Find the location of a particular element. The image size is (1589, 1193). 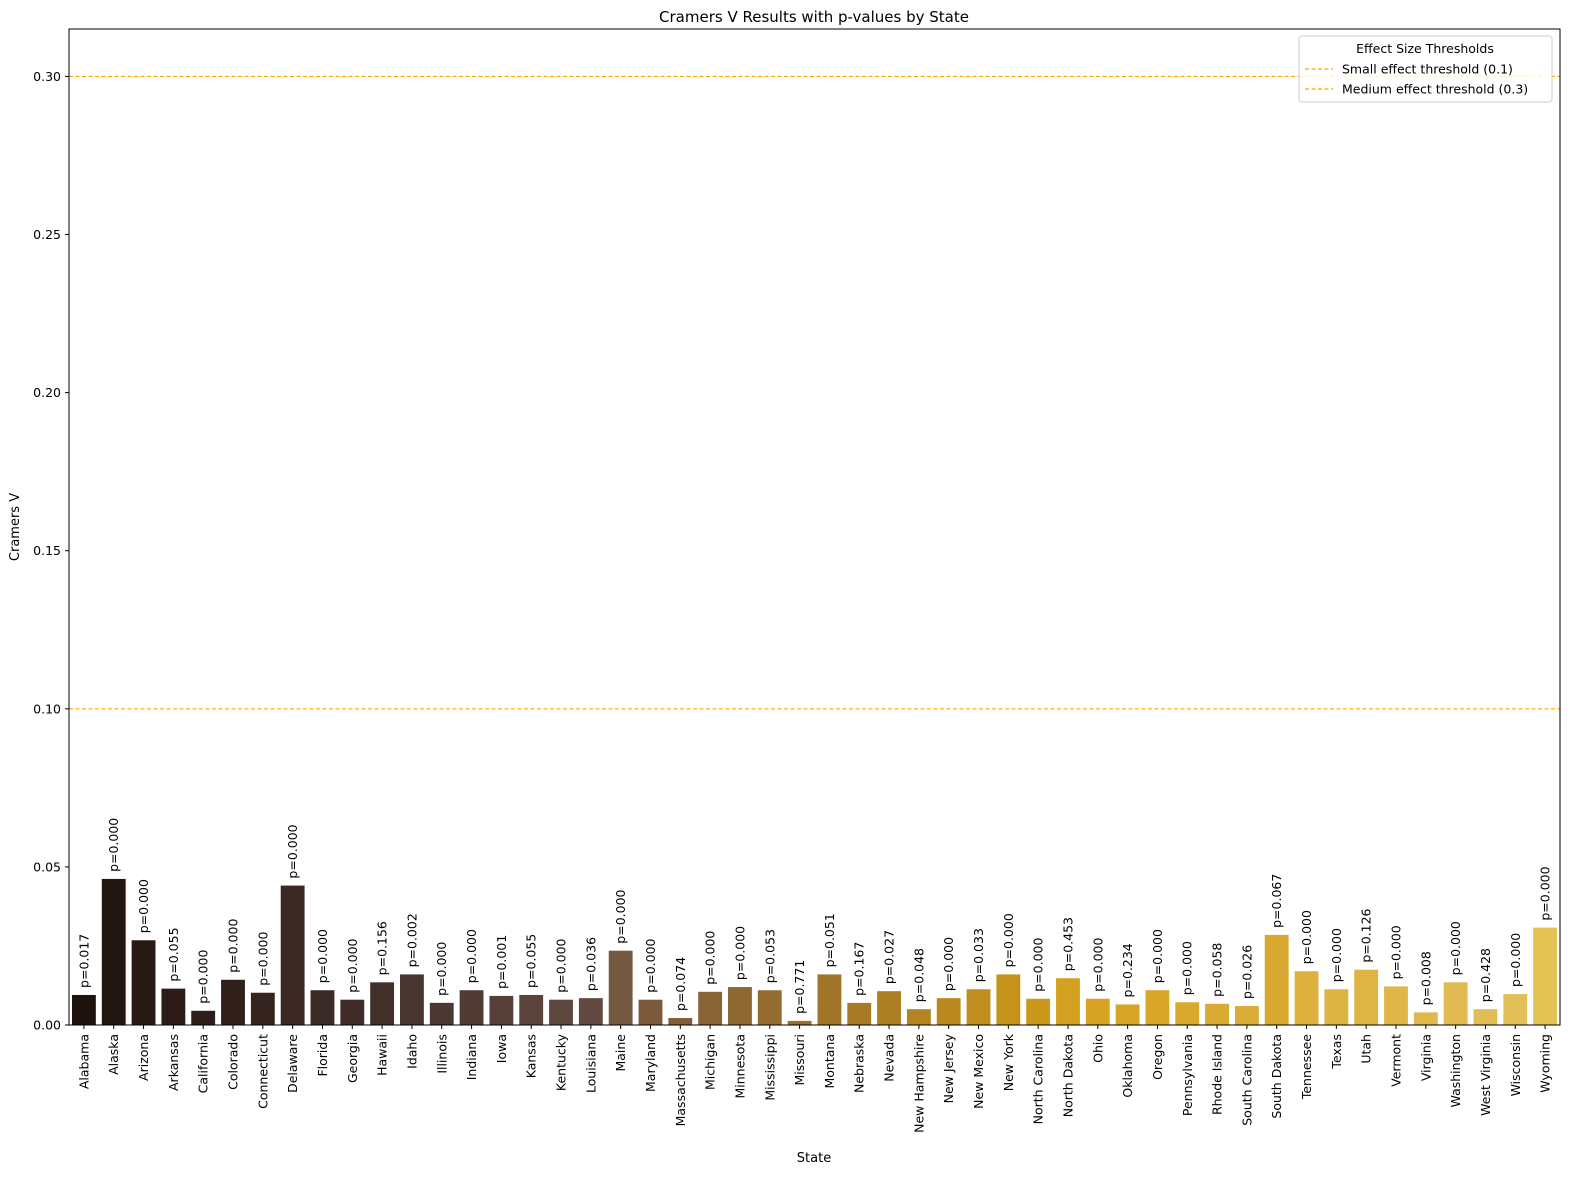

x-tick-label: Oregon is located at coordinates (1157, 1057).